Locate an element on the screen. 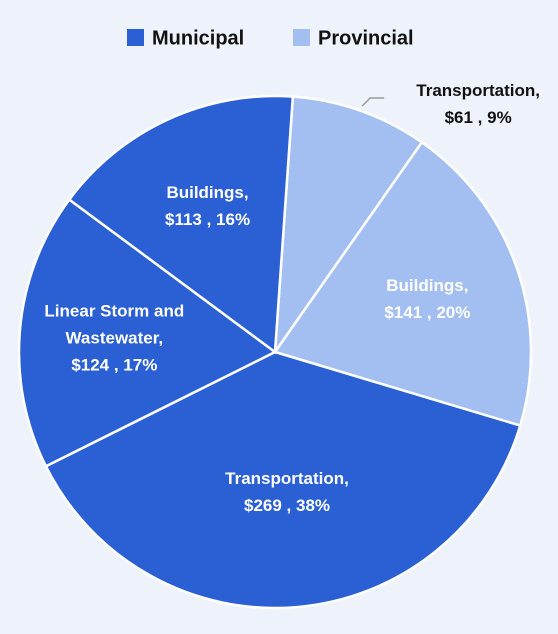 Image resolution: width=558 pixels, height=634 pixels. data-label: Transportation, $269 , 38% is located at coordinates (287, 492).